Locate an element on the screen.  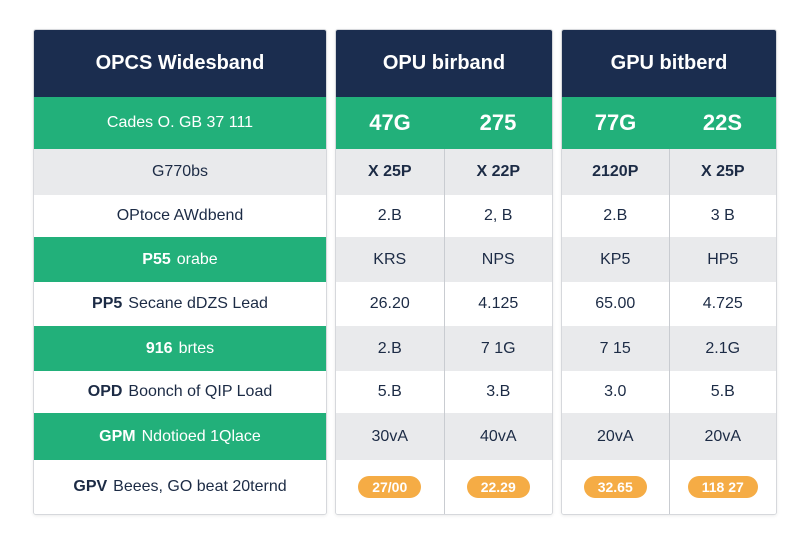
value-cell: 40vA is located at coordinates (498, 436).